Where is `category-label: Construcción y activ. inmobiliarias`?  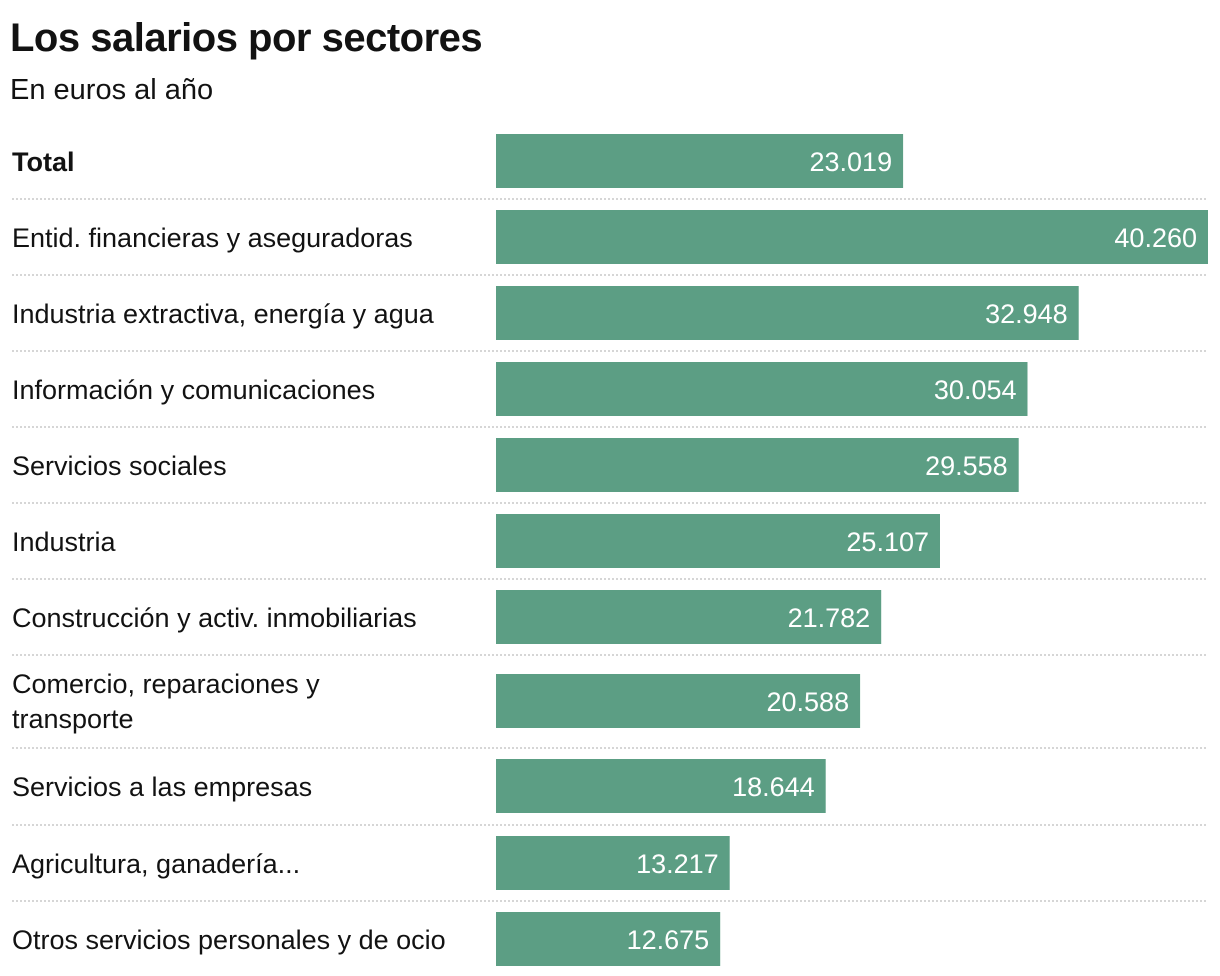 category-label: Construcción y activ. inmobiliarias is located at coordinates (214, 618).